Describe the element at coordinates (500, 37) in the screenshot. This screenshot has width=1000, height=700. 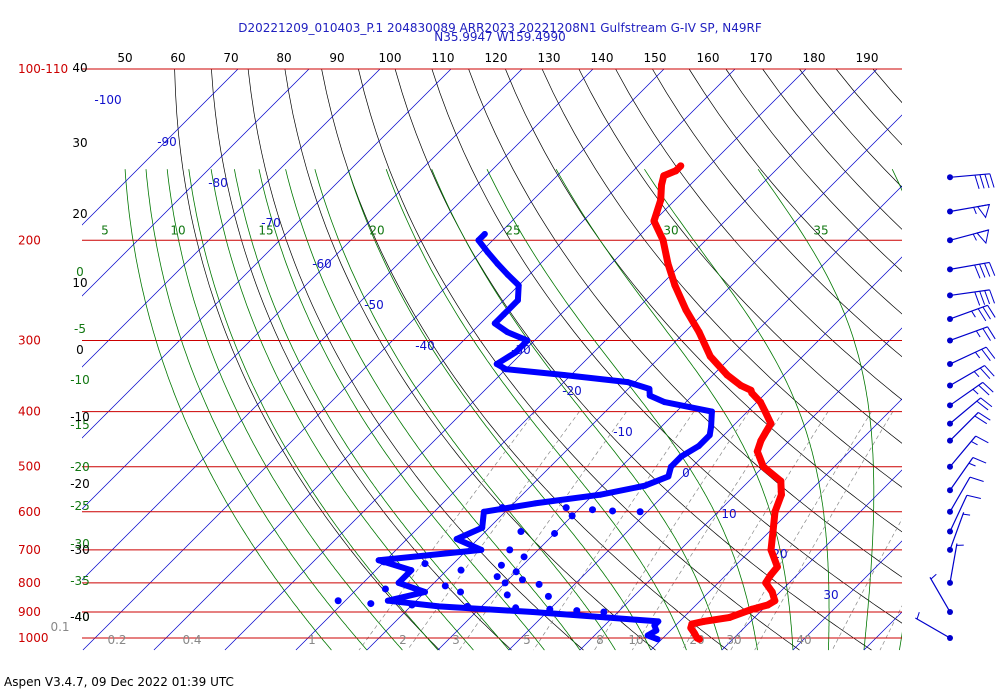
I see `chart-subtitle: N35.9947 W159.4990` at that location.